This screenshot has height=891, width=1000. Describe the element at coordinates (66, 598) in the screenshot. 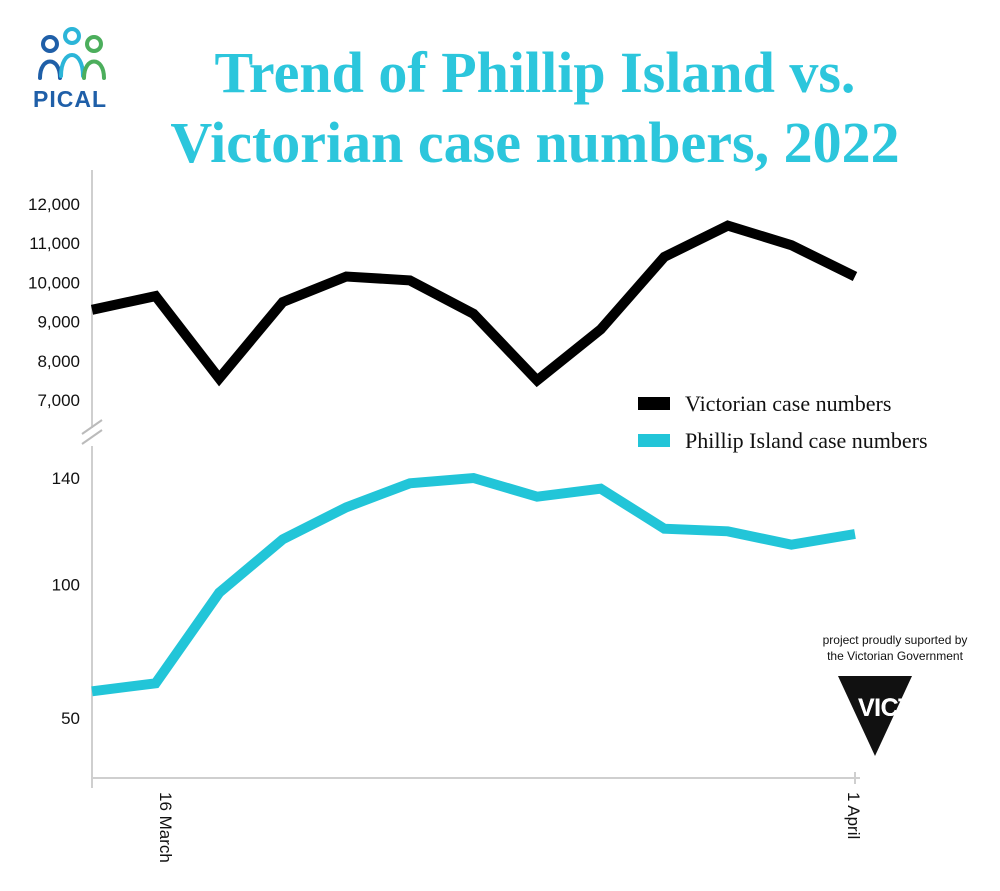

I see `lower-y-ticks: 50 100 140` at that location.